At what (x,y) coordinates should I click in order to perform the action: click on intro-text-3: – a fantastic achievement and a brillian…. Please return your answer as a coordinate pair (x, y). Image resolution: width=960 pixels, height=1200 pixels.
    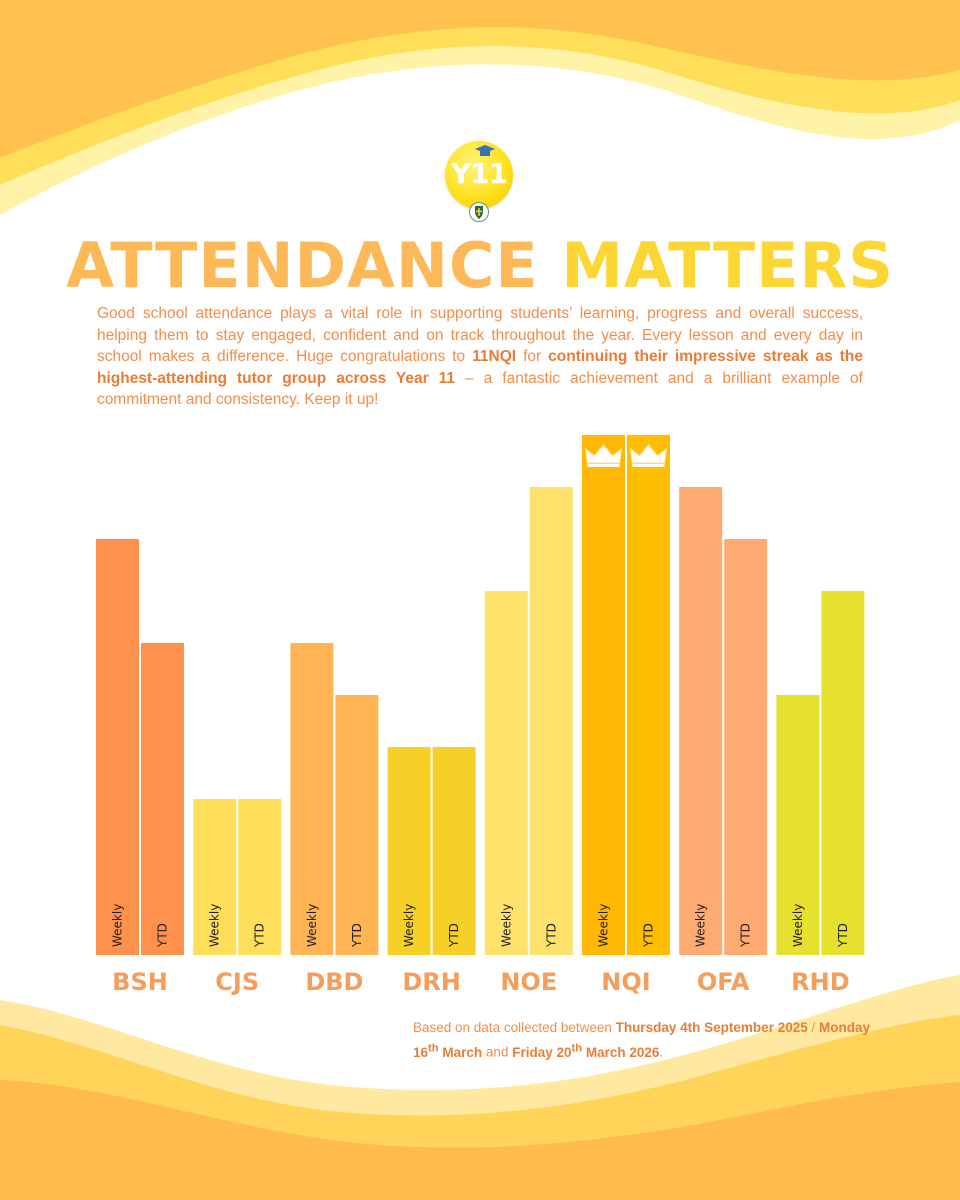
    Looking at the image, I should click on (480, 389).